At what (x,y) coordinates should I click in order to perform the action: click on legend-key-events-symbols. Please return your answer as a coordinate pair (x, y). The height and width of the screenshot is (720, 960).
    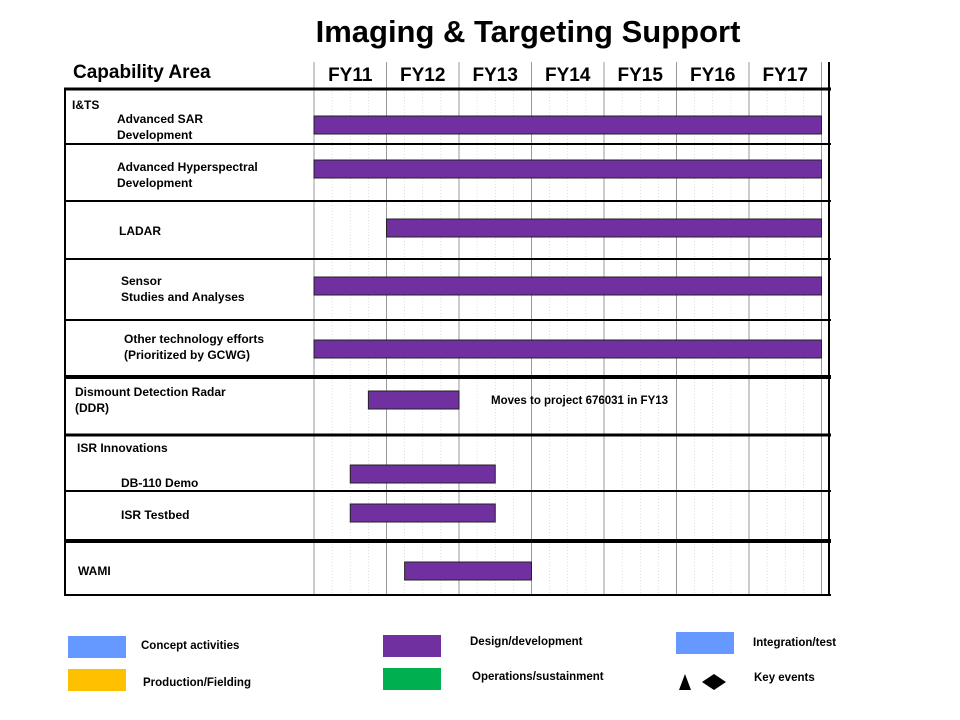
    Looking at the image, I should click on (702, 682).